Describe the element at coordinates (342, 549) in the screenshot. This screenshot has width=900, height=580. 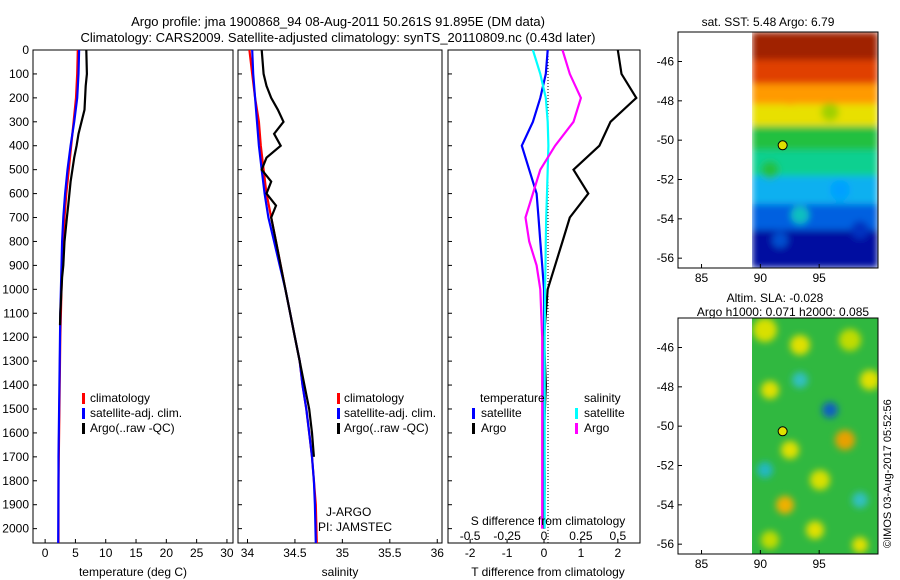
I see `salinity-x-axis: 34 34.5 35 35.5 36` at that location.